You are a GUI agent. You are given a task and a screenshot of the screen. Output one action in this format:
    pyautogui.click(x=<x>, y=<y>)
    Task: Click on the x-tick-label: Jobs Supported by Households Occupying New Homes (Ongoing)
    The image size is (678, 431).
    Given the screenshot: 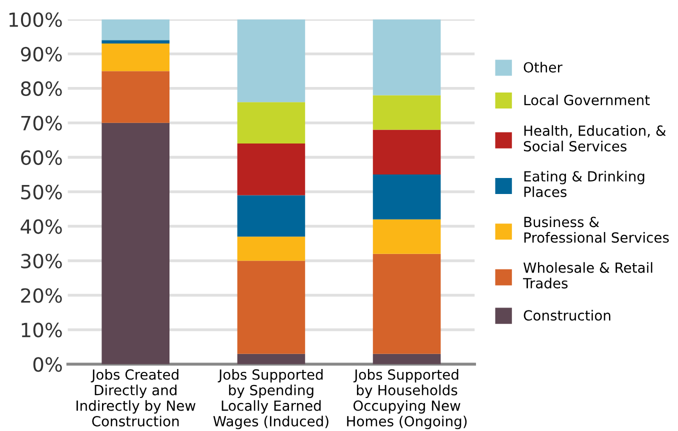 What is the action you would take?
    pyautogui.click(x=407, y=399)
    